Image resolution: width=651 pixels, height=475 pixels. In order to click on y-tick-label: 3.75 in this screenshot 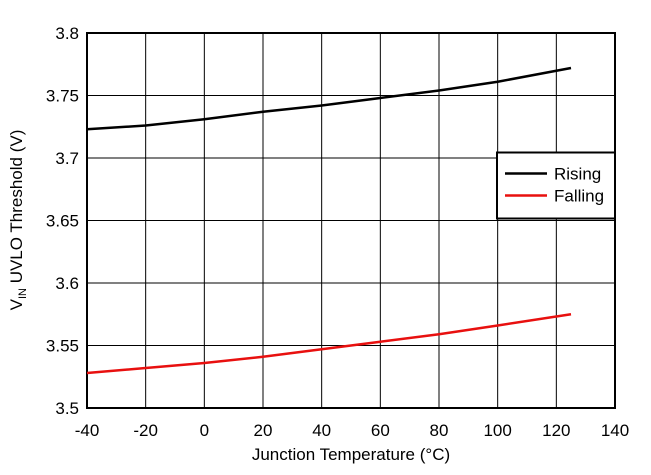, I will do `click(62, 96)`.